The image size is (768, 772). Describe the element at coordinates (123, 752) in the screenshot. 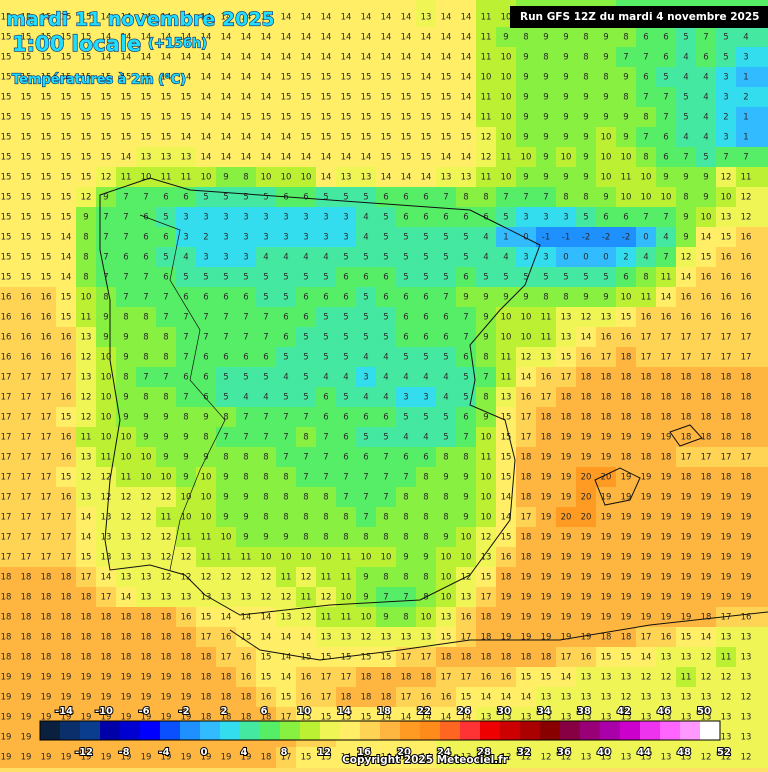

I see `colorbar-label: -8` at that location.